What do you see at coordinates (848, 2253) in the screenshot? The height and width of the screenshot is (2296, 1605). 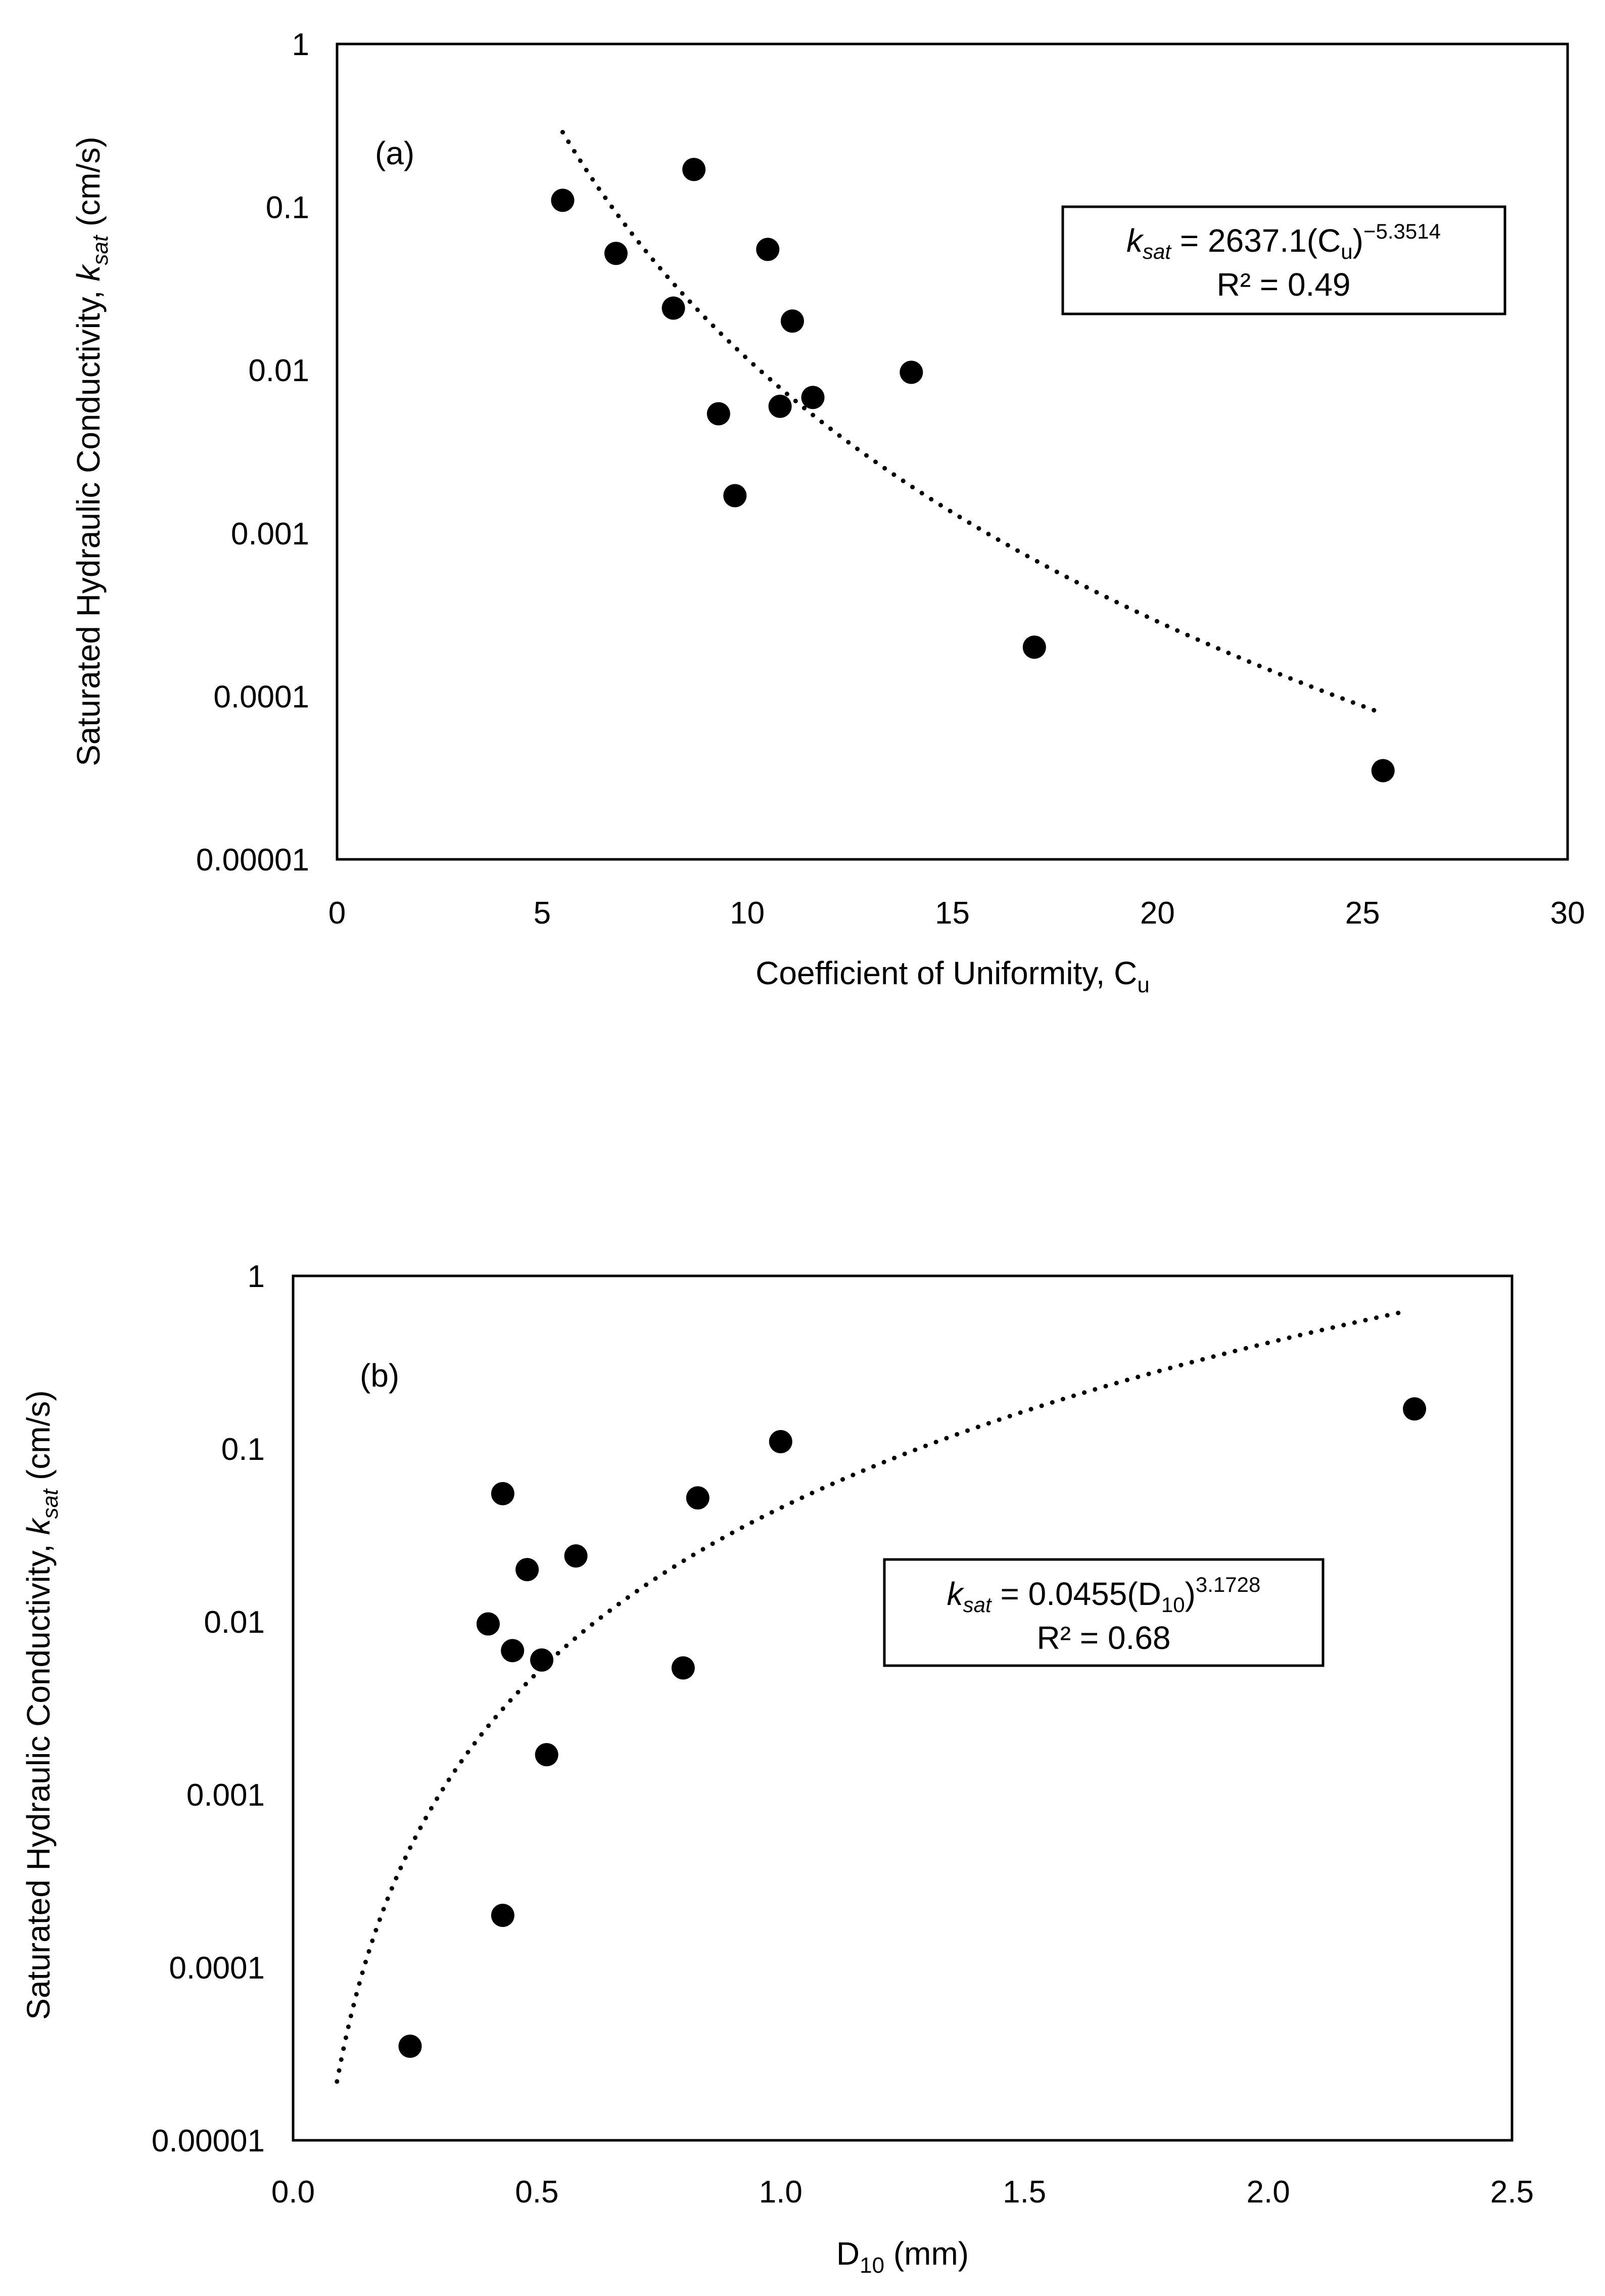 I see `chart-b-x-axis-title-main: D` at bounding box center [848, 2253].